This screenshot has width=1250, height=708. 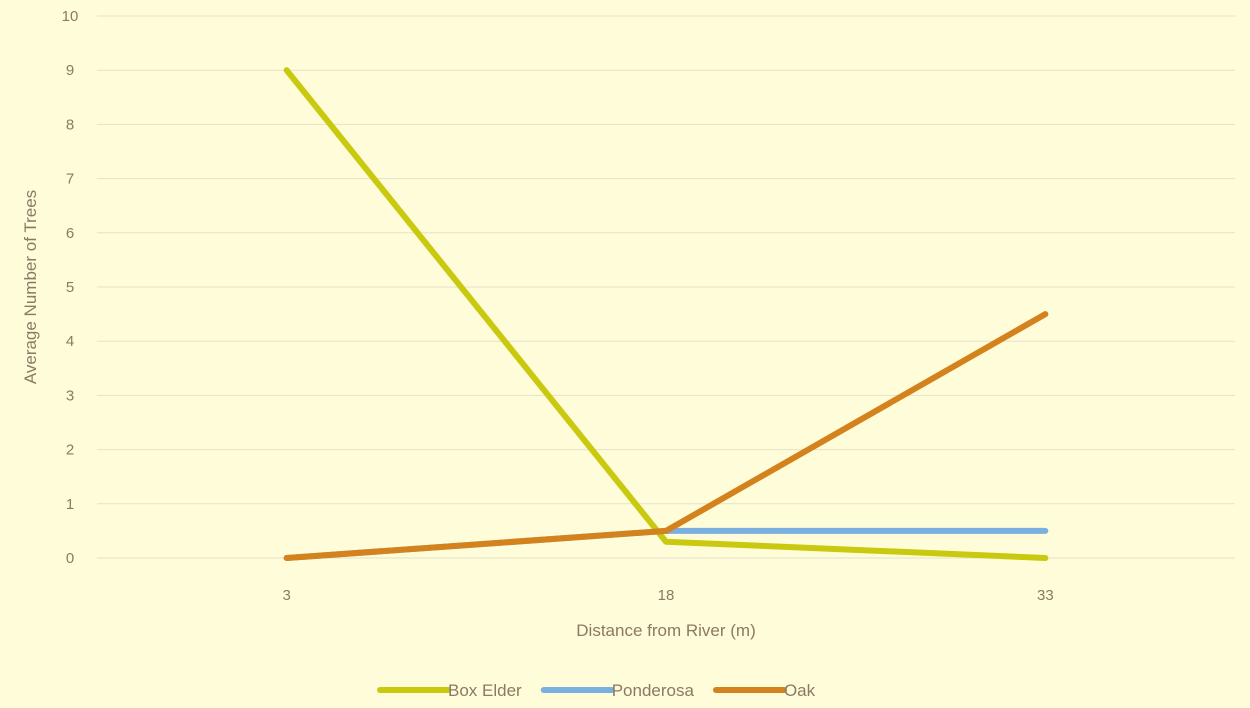 I want to click on legend: Box Elder Ponderosa Oak, so click(x=596, y=690).